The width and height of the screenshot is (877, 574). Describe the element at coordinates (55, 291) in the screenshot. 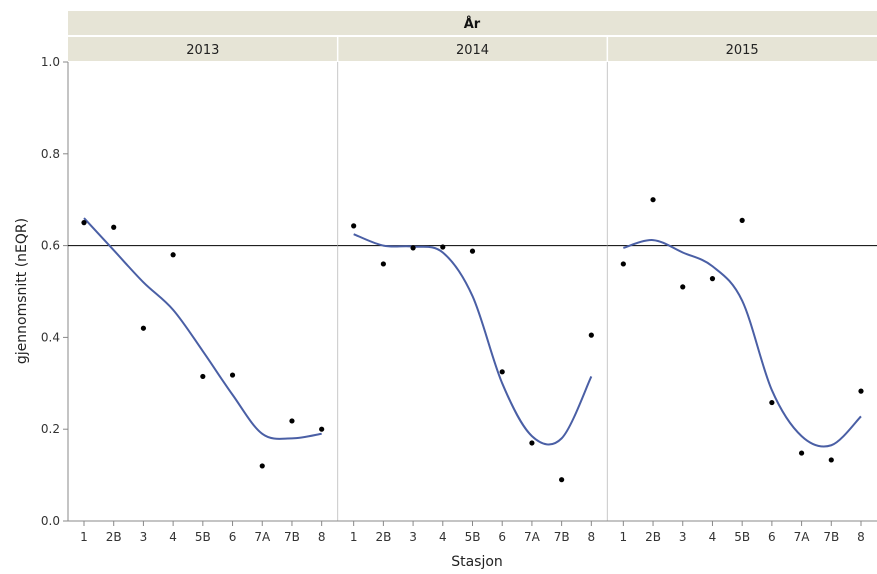

I see `y-axis: 0.0 0.2 0.4 0.6 0.8 1.0` at that location.